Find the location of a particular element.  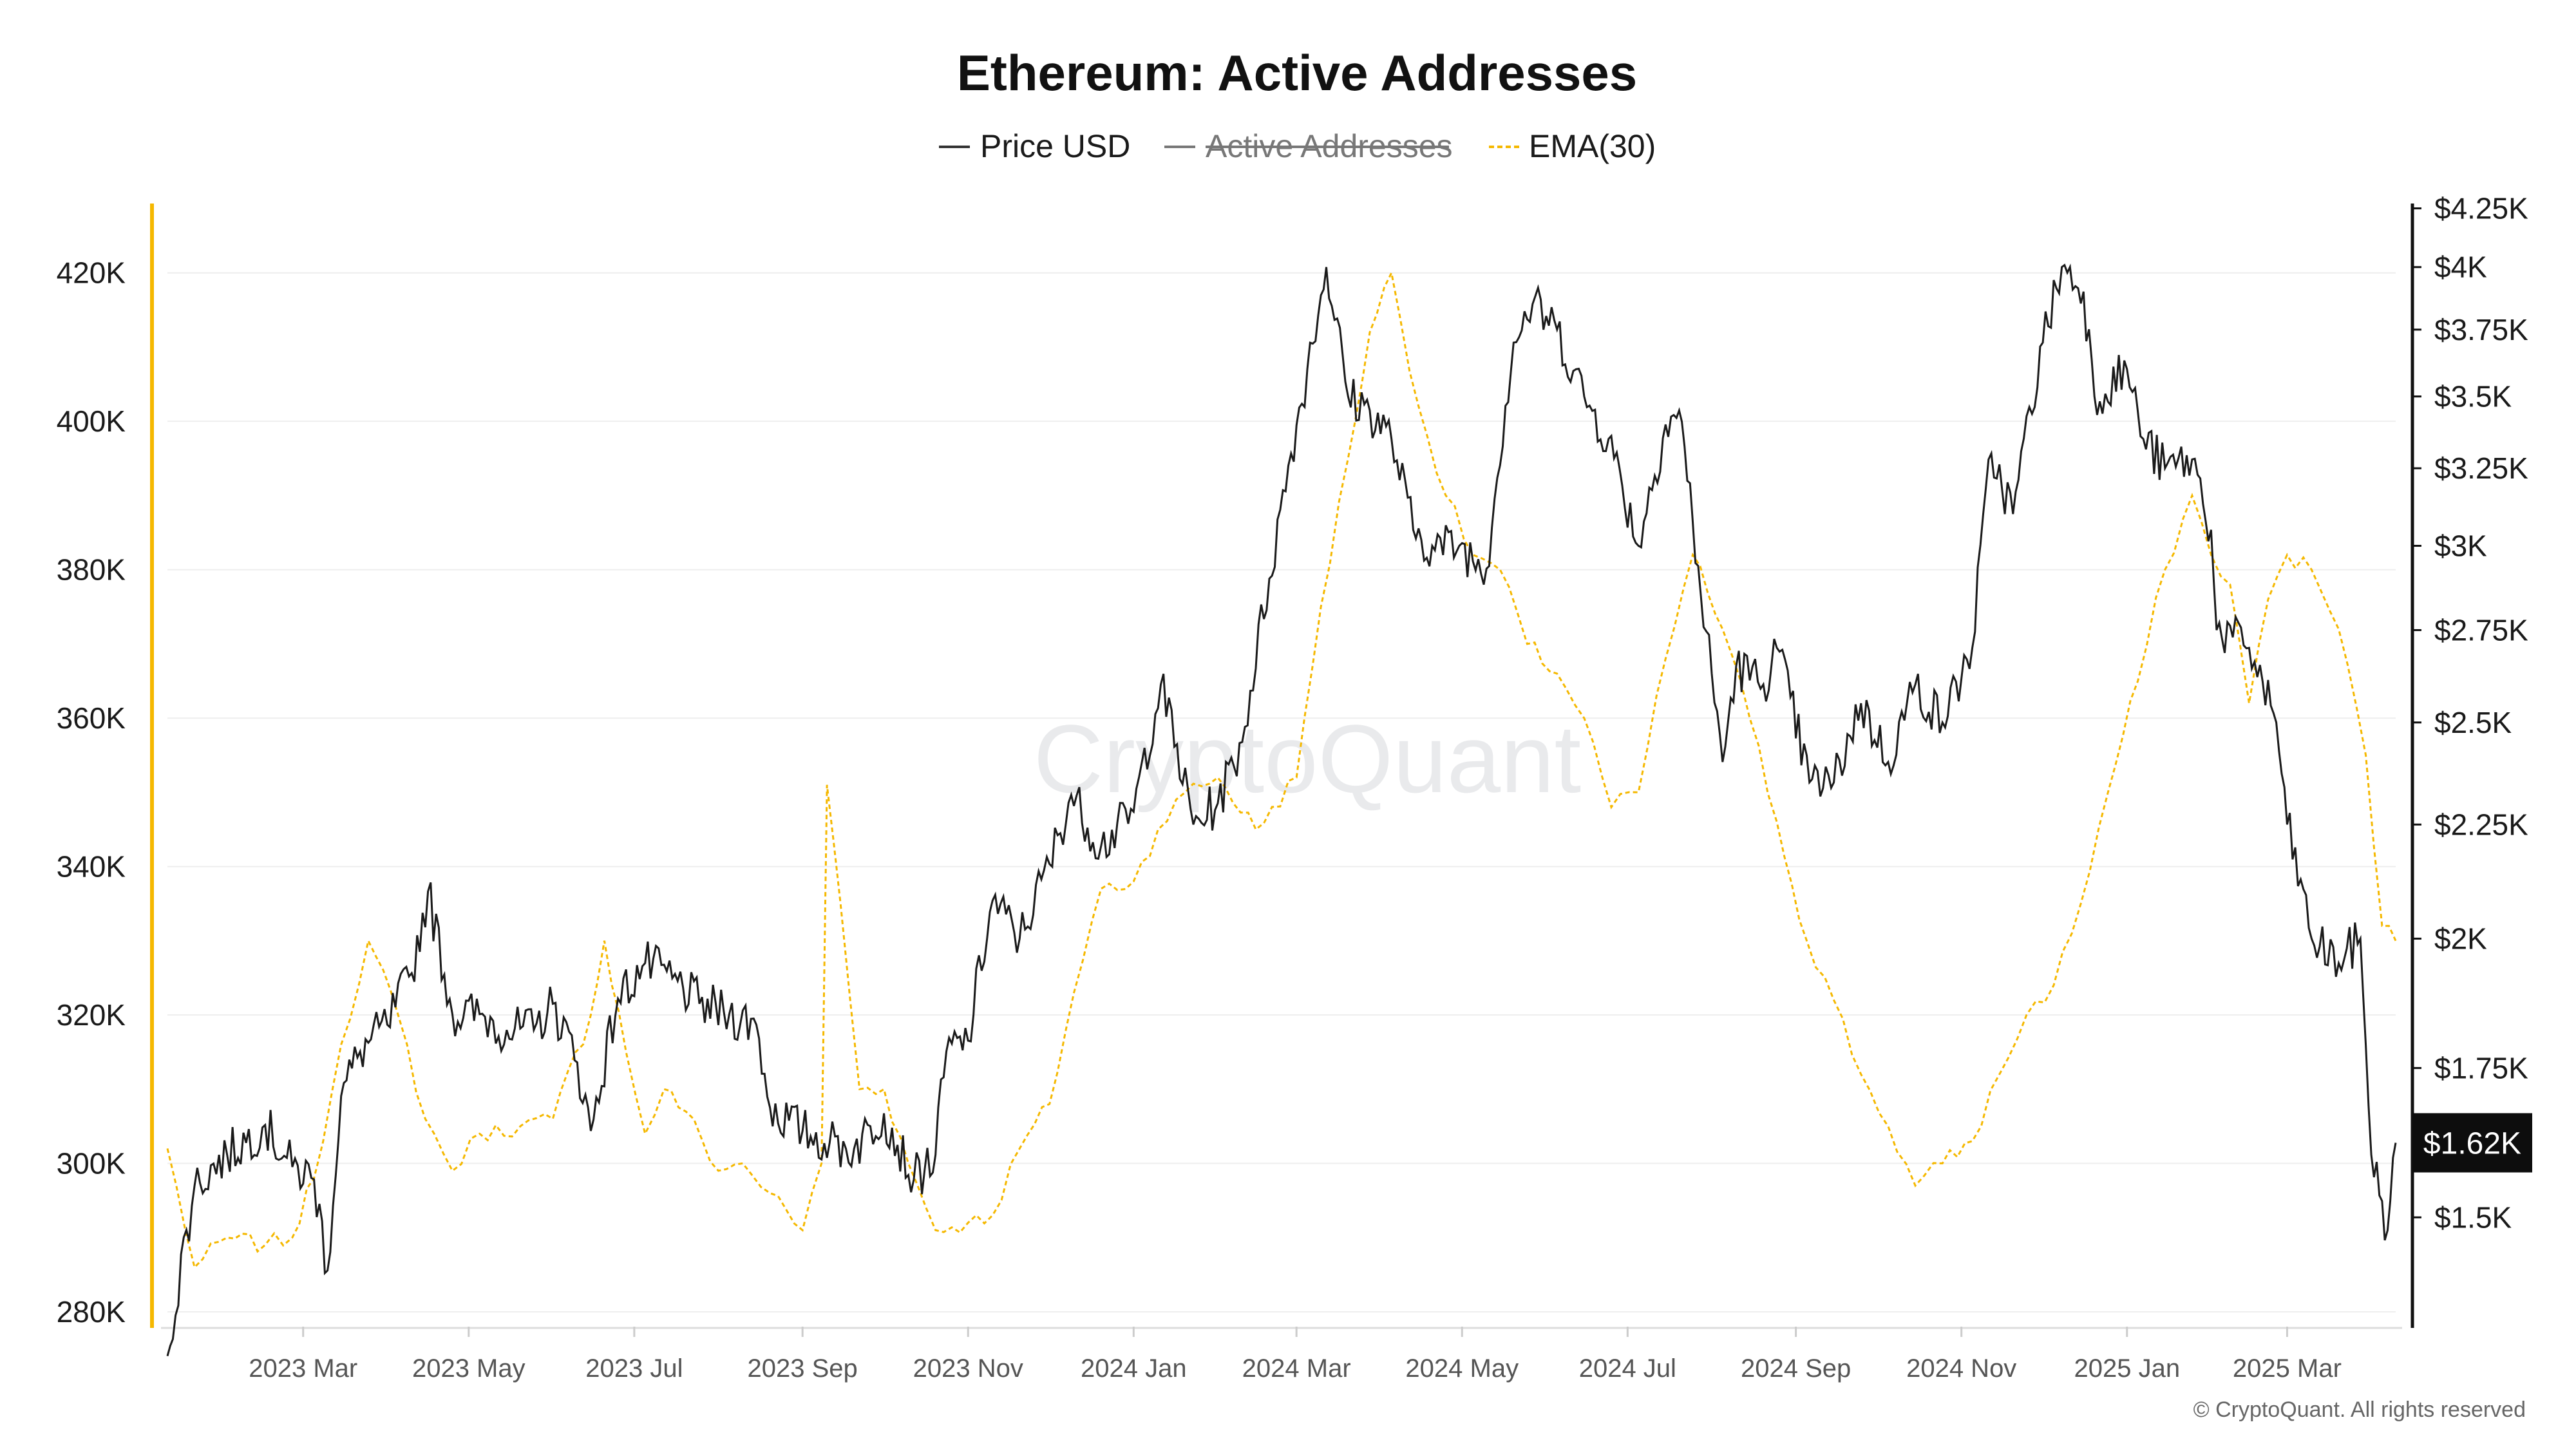

left-tick-label: 340K is located at coordinates (92, 867).